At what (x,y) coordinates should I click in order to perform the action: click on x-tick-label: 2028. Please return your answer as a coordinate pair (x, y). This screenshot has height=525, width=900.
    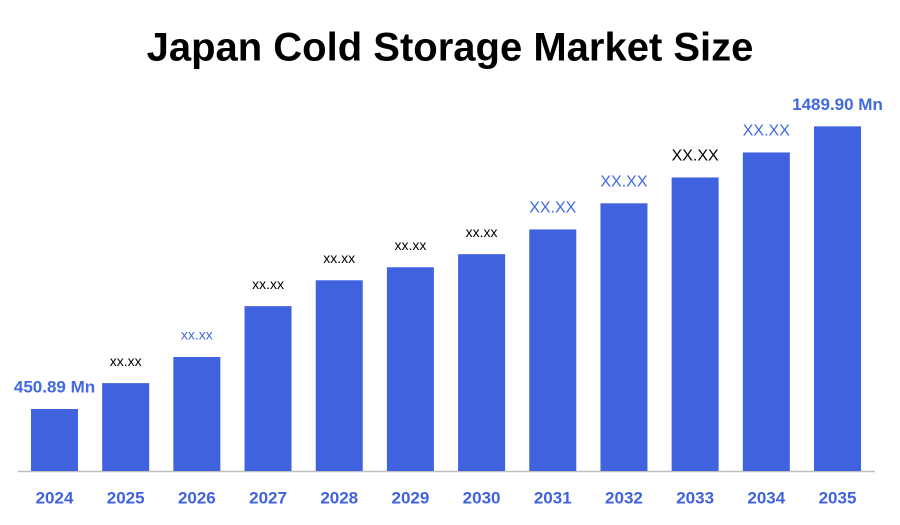
    Looking at the image, I should click on (339, 497).